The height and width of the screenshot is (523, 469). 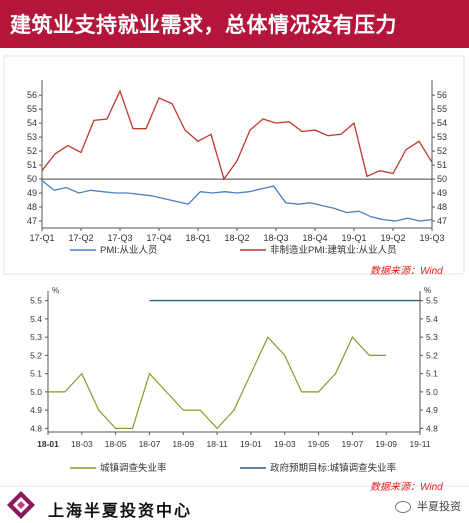 What do you see at coordinates (32, 179) in the screenshot?
I see `chart1-ytick-label-left: 50` at bounding box center [32, 179].